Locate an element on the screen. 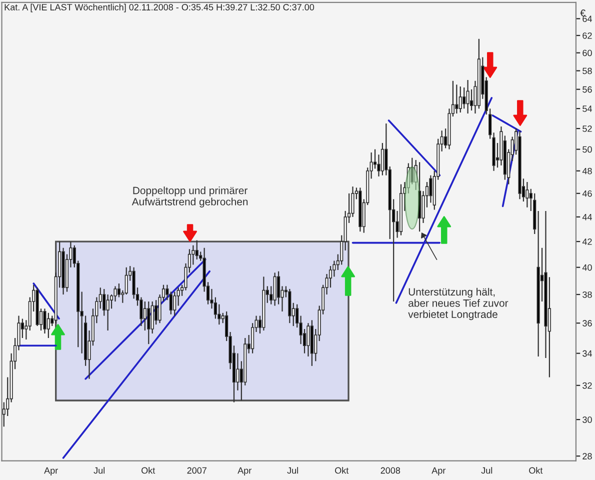  y-tick-label: 44 is located at coordinates (587, 217).